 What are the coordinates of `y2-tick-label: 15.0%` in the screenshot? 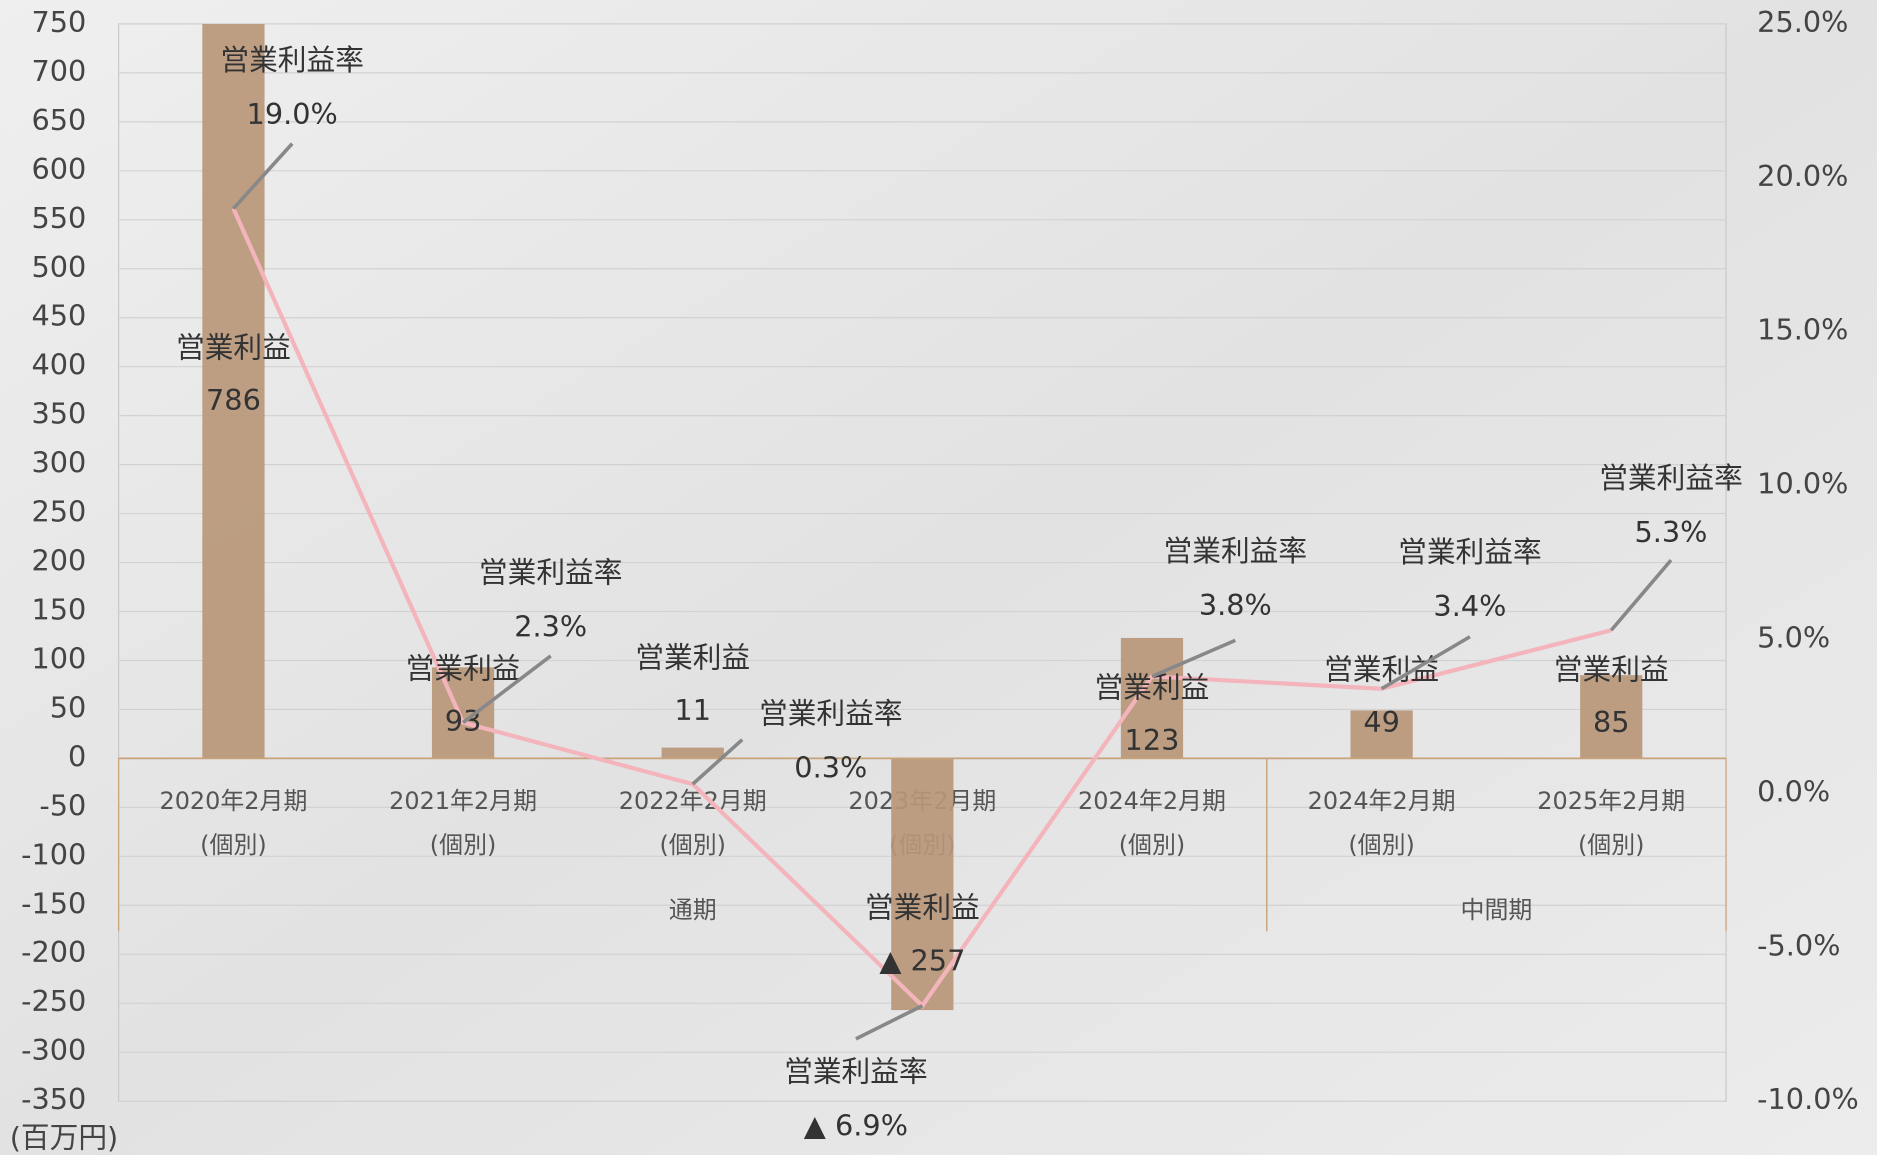 It's located at (1802, 330).